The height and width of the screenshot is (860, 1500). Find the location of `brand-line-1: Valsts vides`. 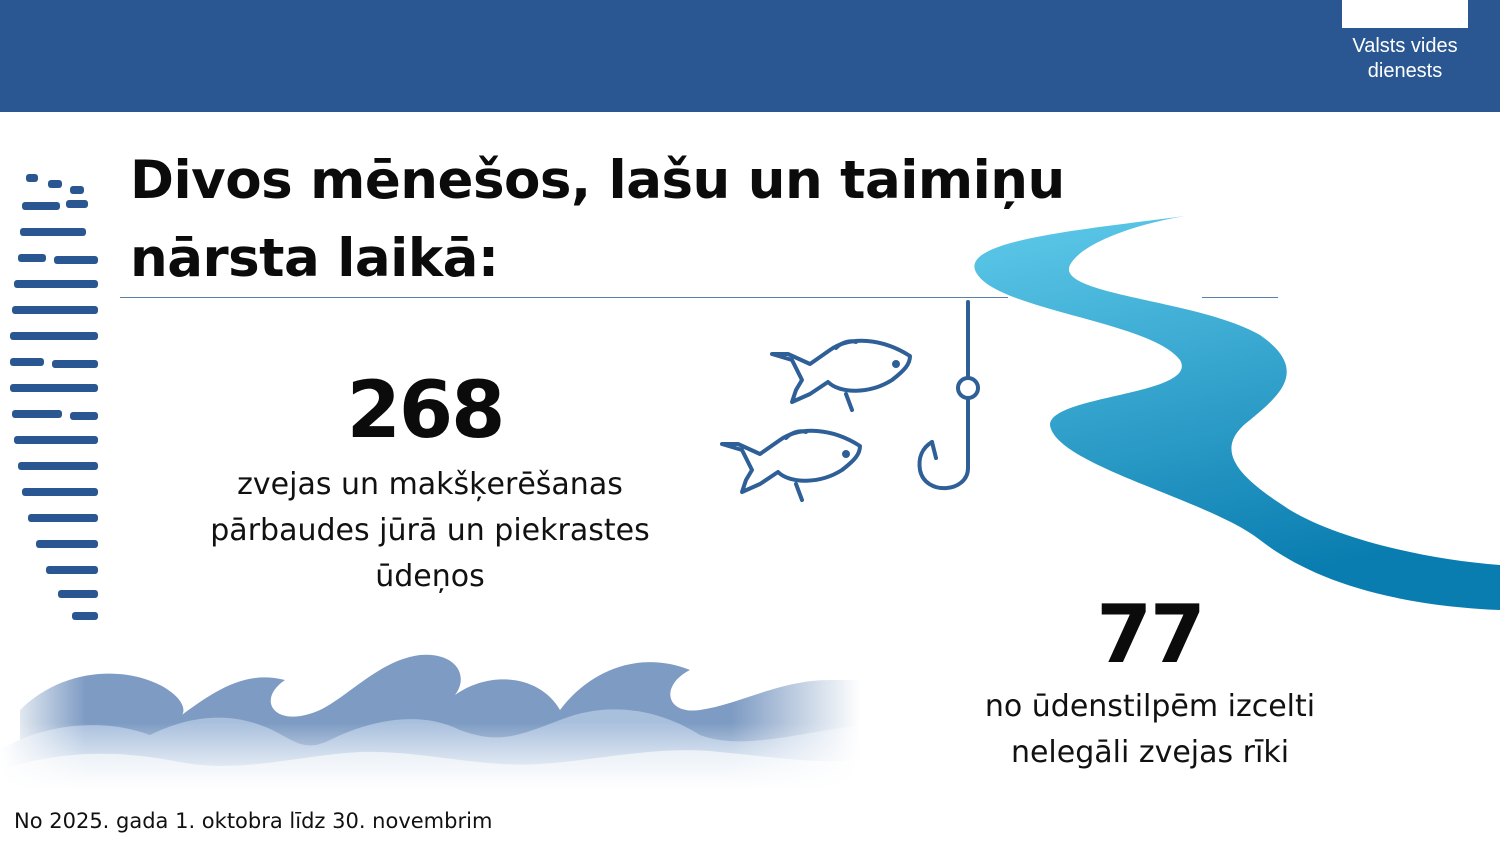

brand-line-1: Valsts vides is located at coordinates (1405, 46).